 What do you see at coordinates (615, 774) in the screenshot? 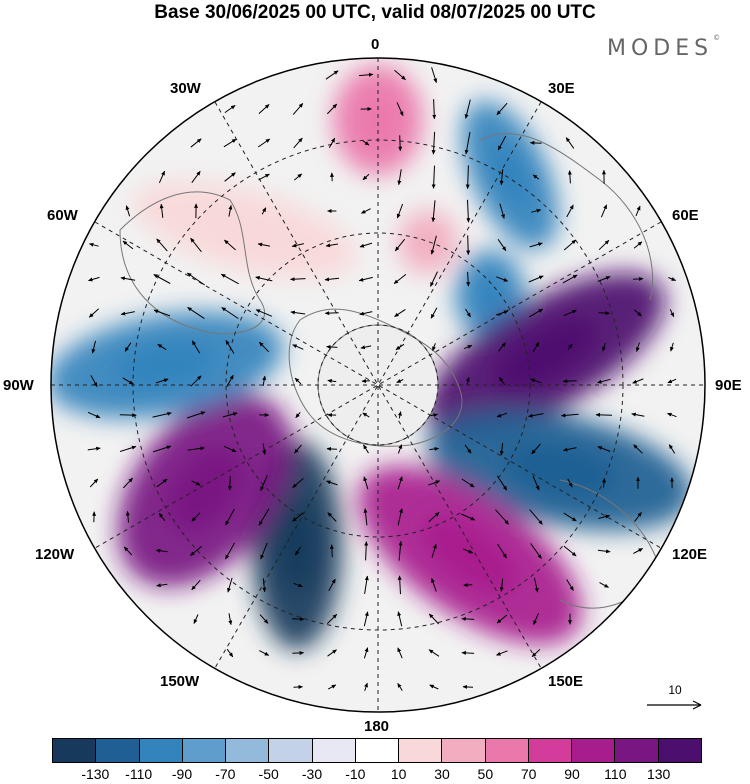
I see `colorbar-tick-label: 110` at bounding box center [615, 774].